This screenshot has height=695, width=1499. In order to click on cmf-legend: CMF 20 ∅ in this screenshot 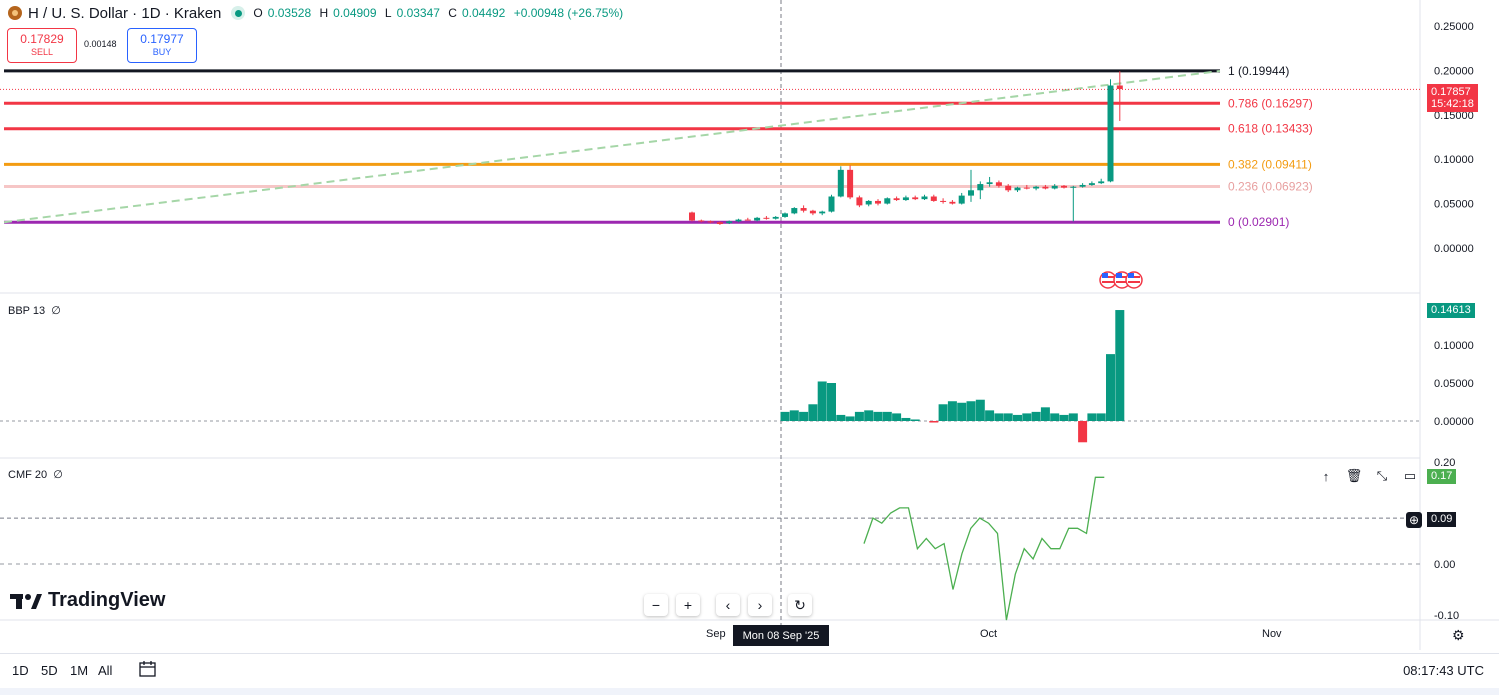, I will do `click(35, 475)`.